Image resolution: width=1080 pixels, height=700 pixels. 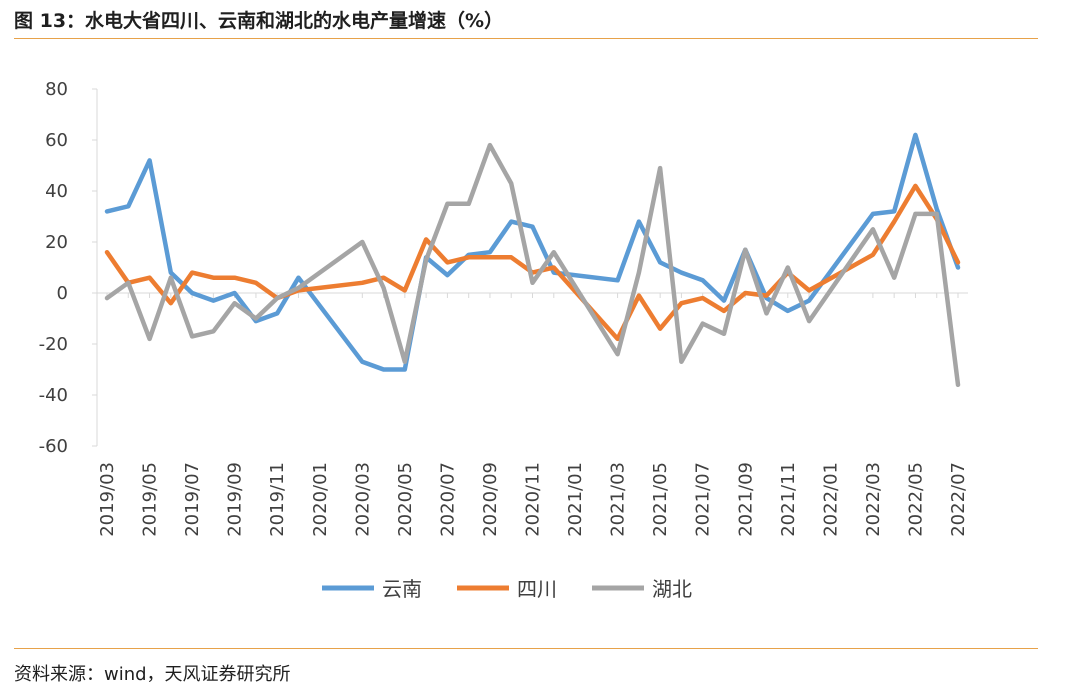 What do you see at coordinates (830, 499) in the screenshot?
I see `x-tick-label: 2022/01` at bounding box center [830, 499].